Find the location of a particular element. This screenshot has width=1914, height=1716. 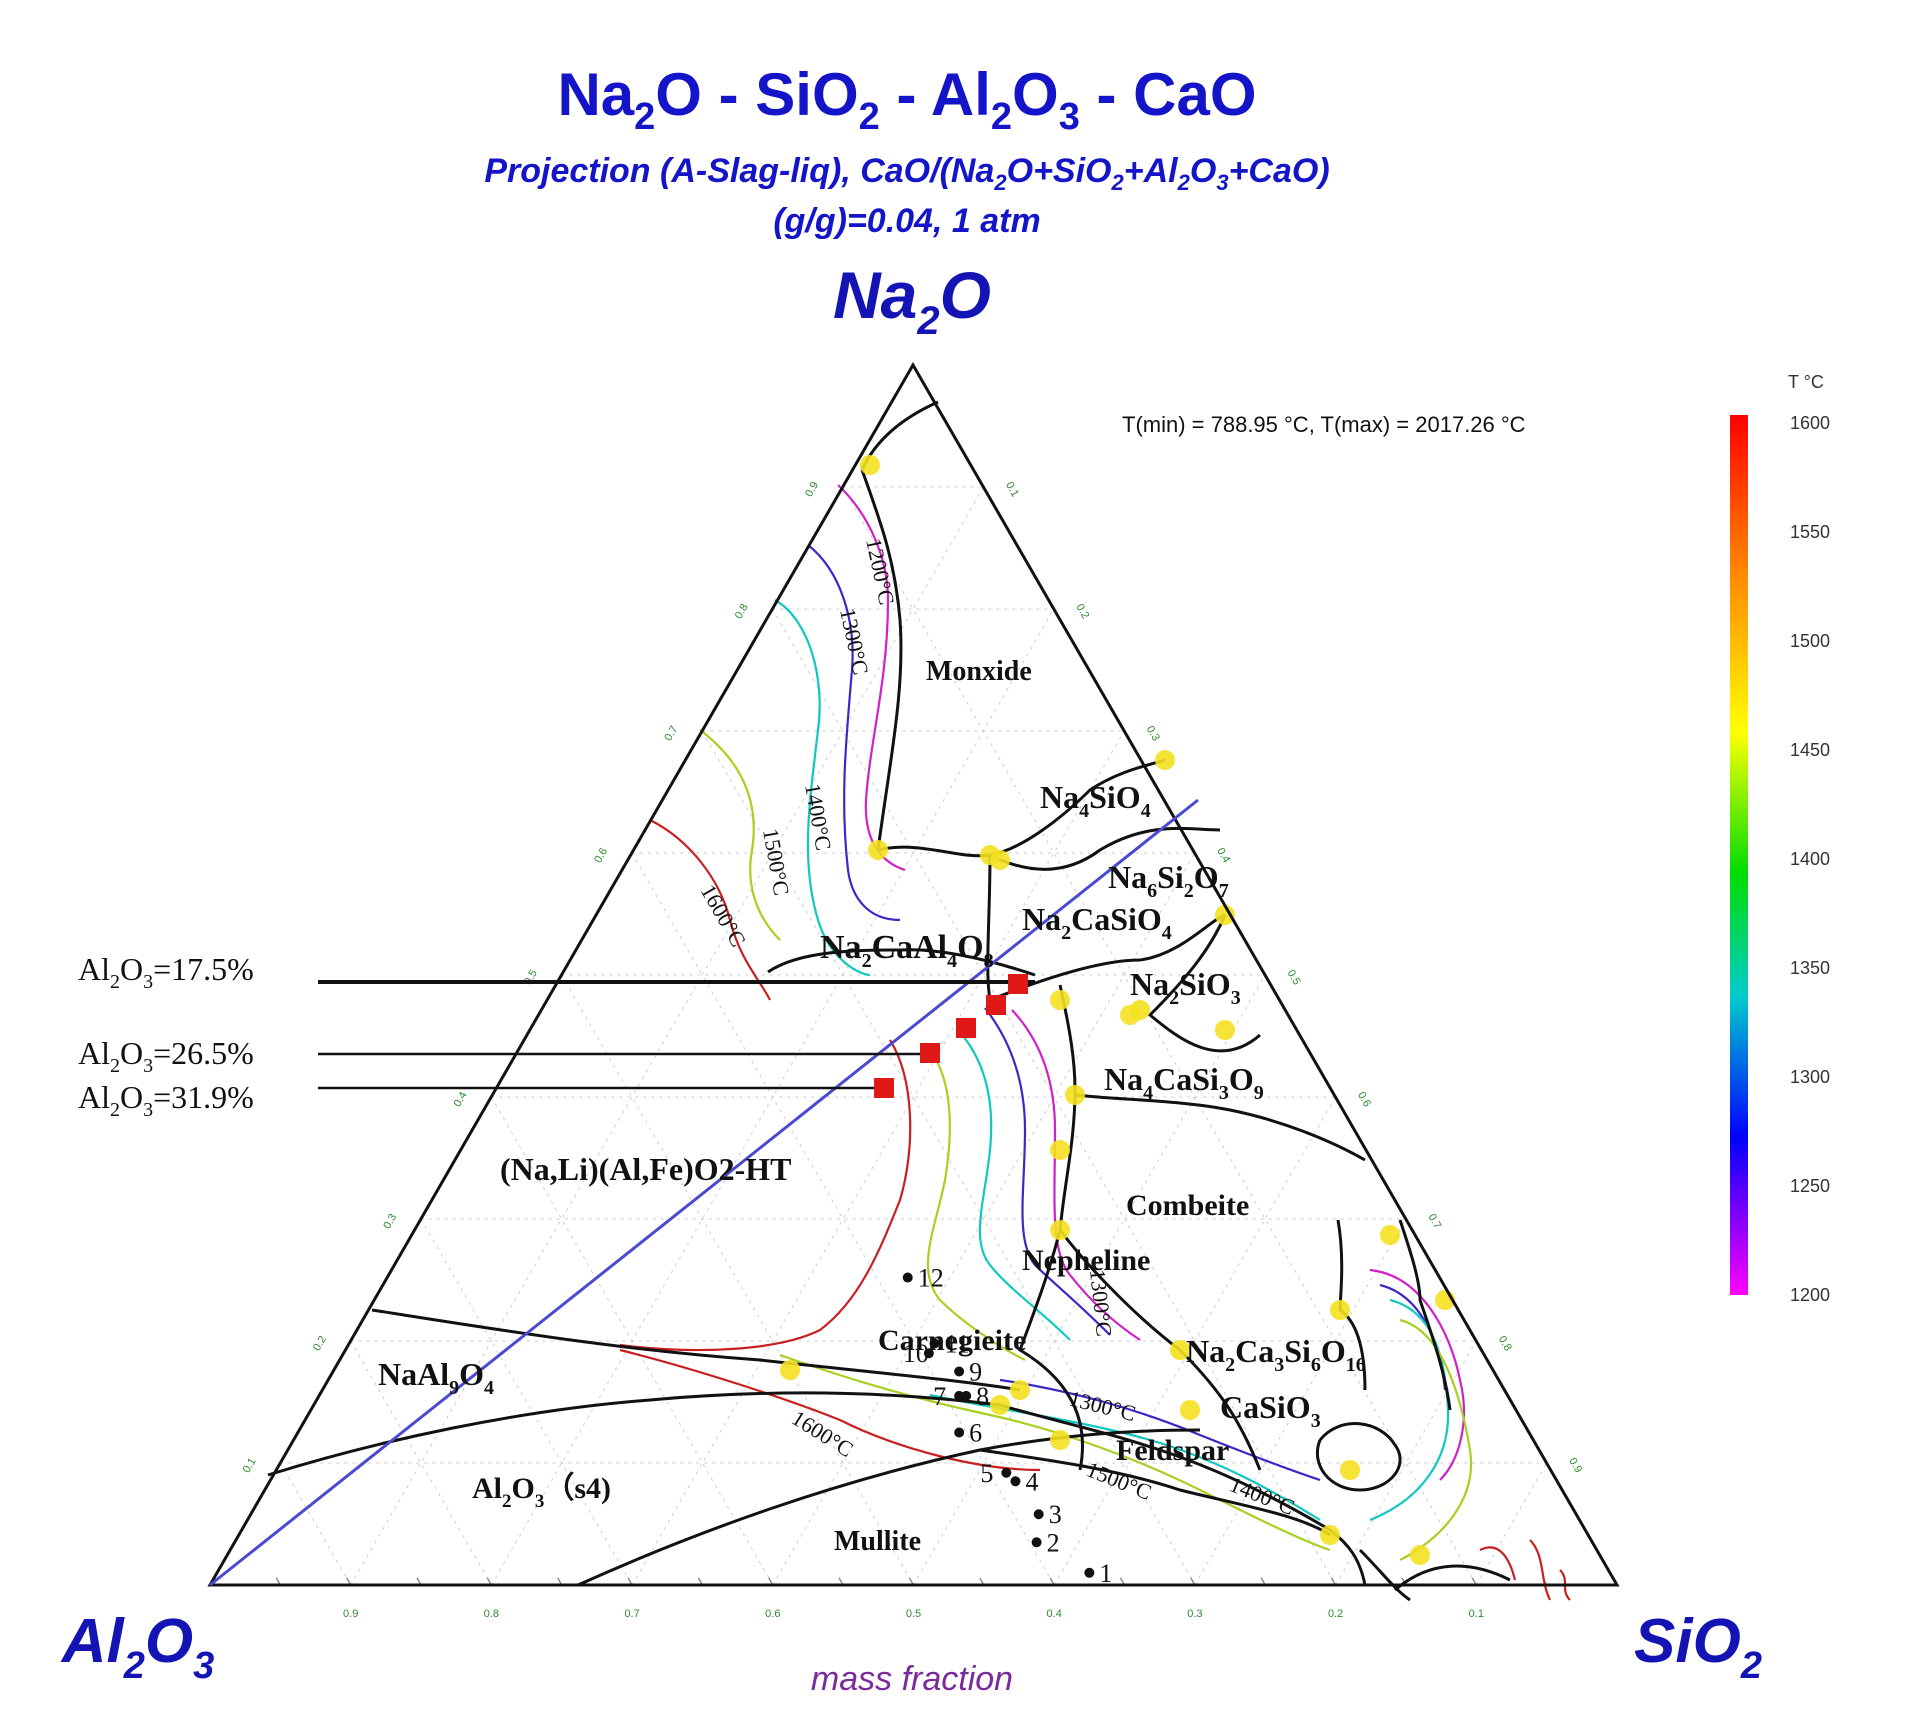

tick-label-right: 0.6 is located at coordinates (1364, 1099).